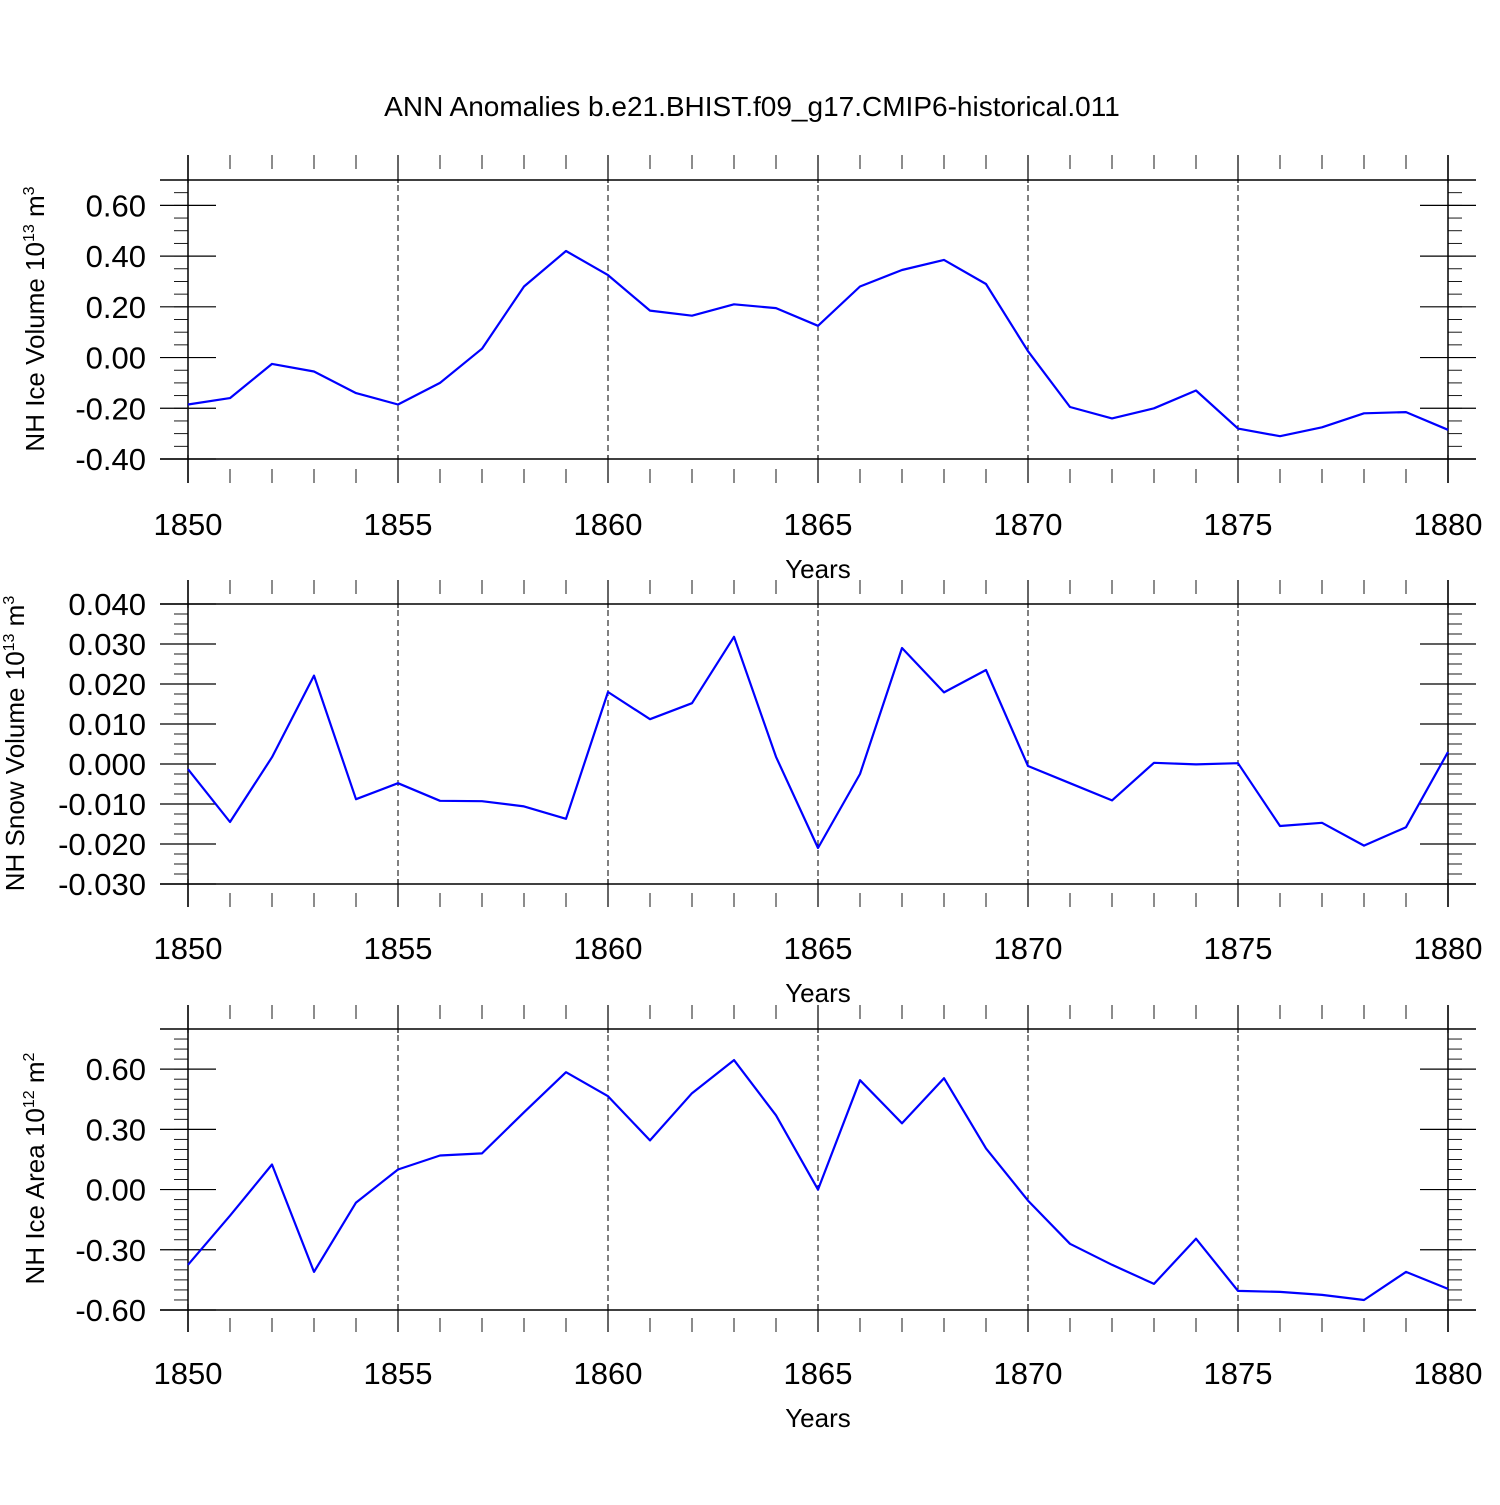 This screenshot has width=1500, height=1505. What do you see at coordinates (102, 804) in the screenshot?
I see `y-tick-label: -0.010` at bounding box center [102, 804].